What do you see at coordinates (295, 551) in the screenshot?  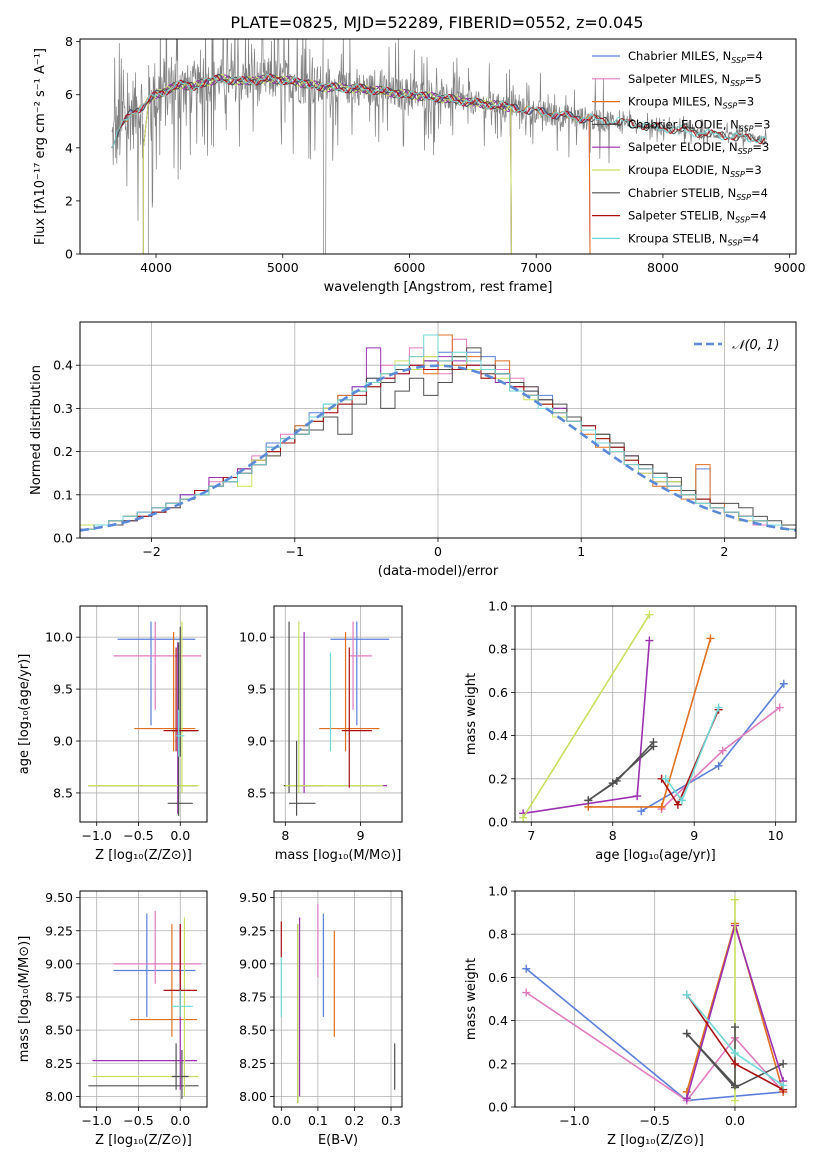 I see `residuals-xtick-label: −1` at bounding box center [295, 551].